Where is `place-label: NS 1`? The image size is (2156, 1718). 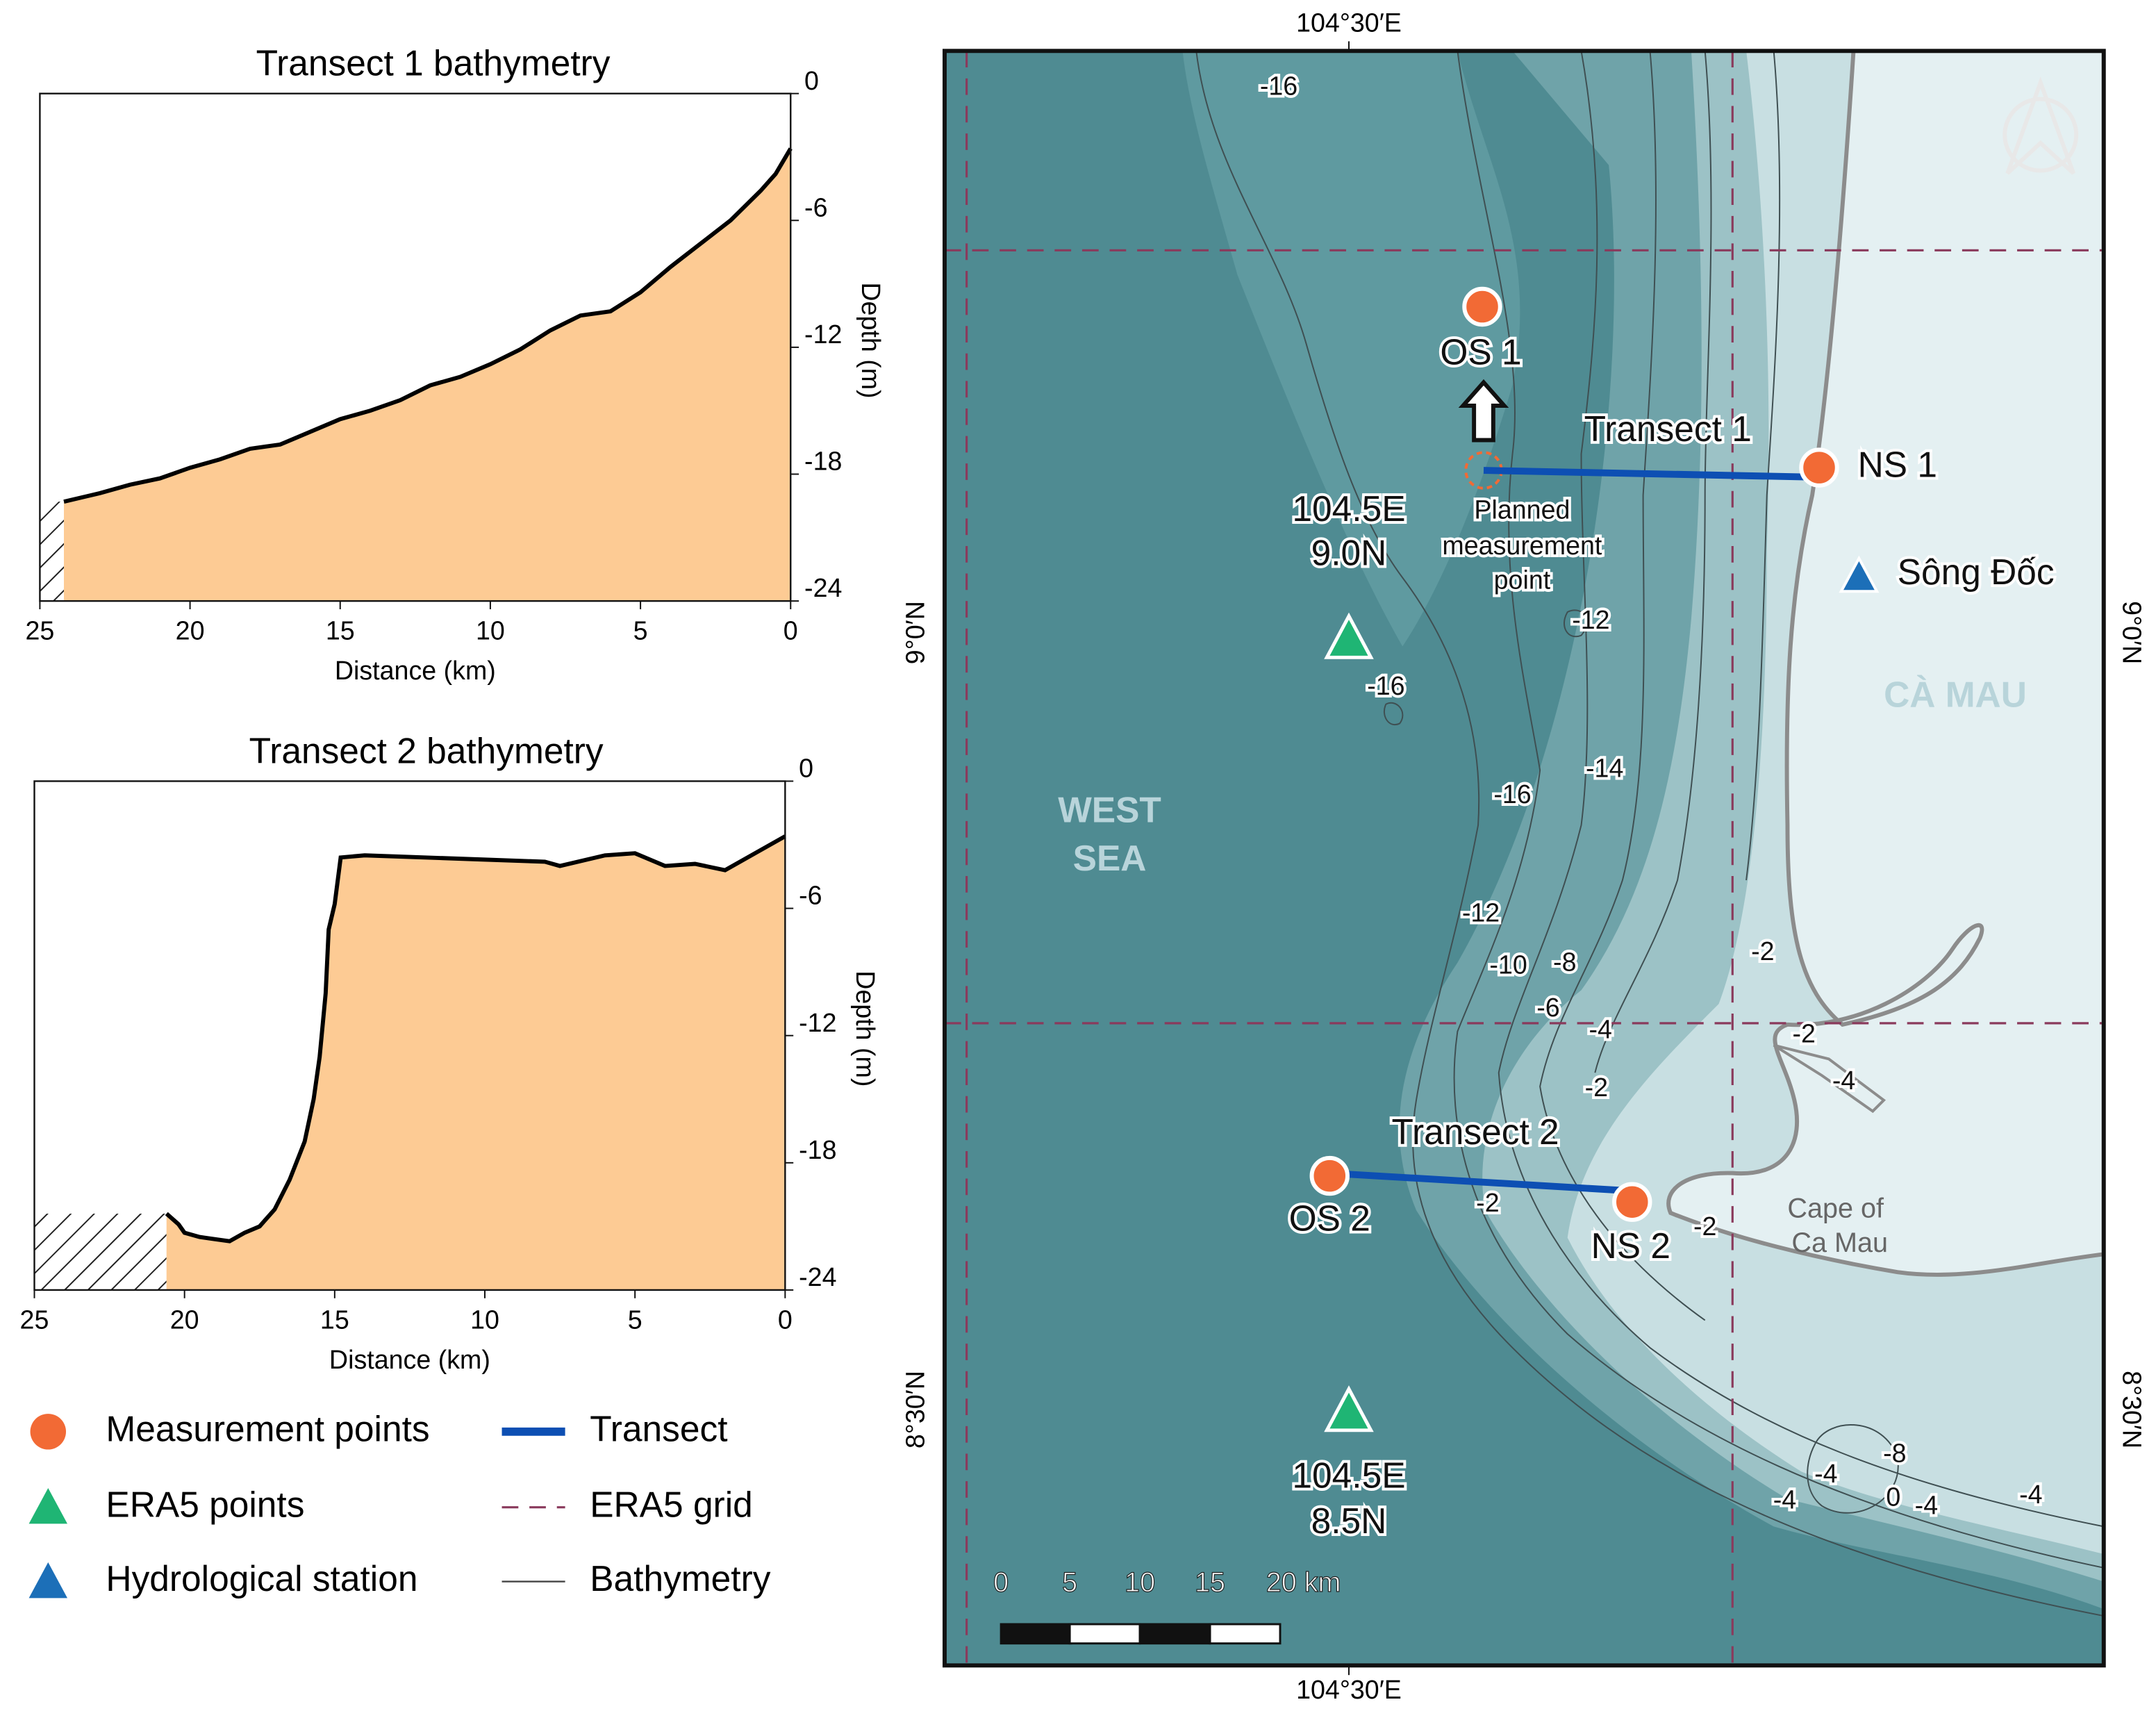 place-label: NS 1 is located at coordinates (1897, 465).